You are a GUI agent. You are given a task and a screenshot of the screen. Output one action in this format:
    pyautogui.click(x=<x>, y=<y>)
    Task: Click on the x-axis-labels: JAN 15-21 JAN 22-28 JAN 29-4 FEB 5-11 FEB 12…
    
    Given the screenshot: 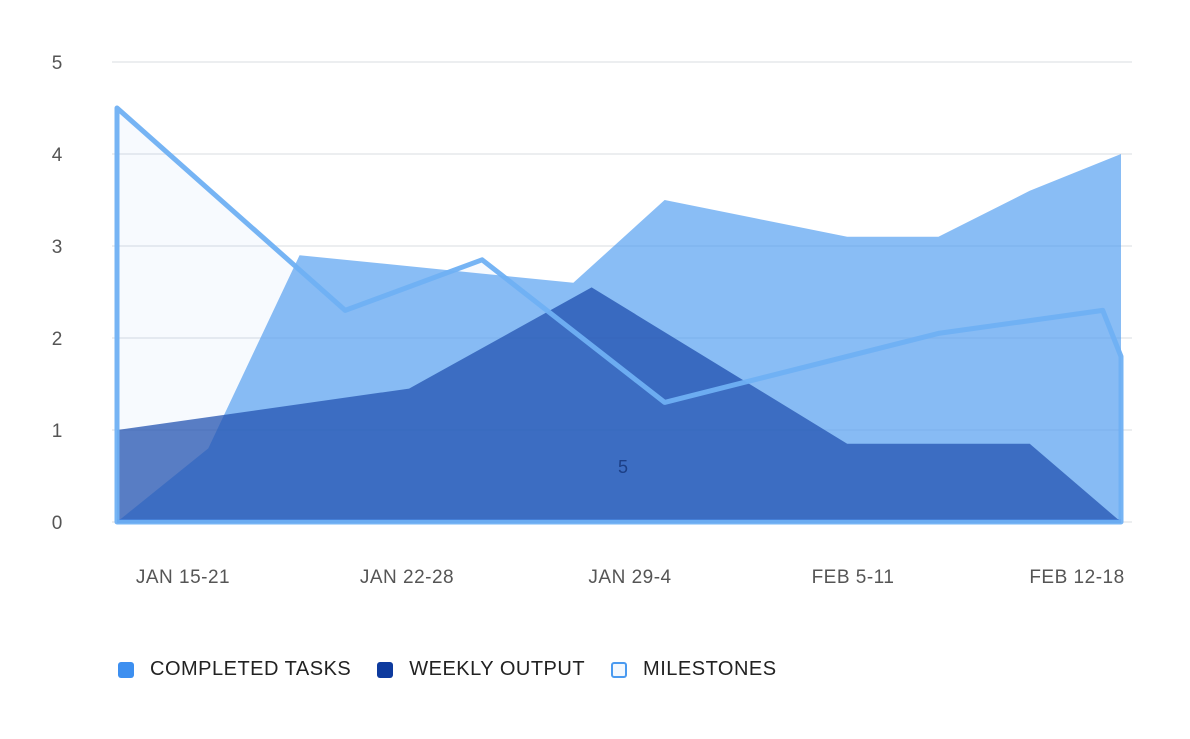 What is the action you would take?
    pyautogui.click(x=630, y=577)
    